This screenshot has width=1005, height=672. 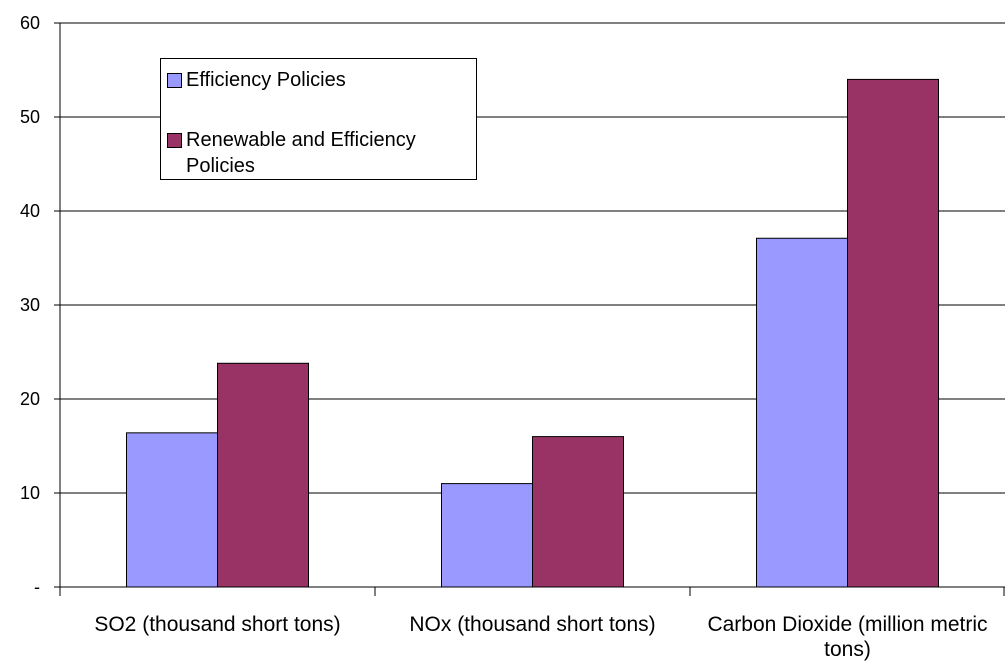 I want to click on legend-item: Renewable and Efficiency Policies, so click(x=319, y=153).